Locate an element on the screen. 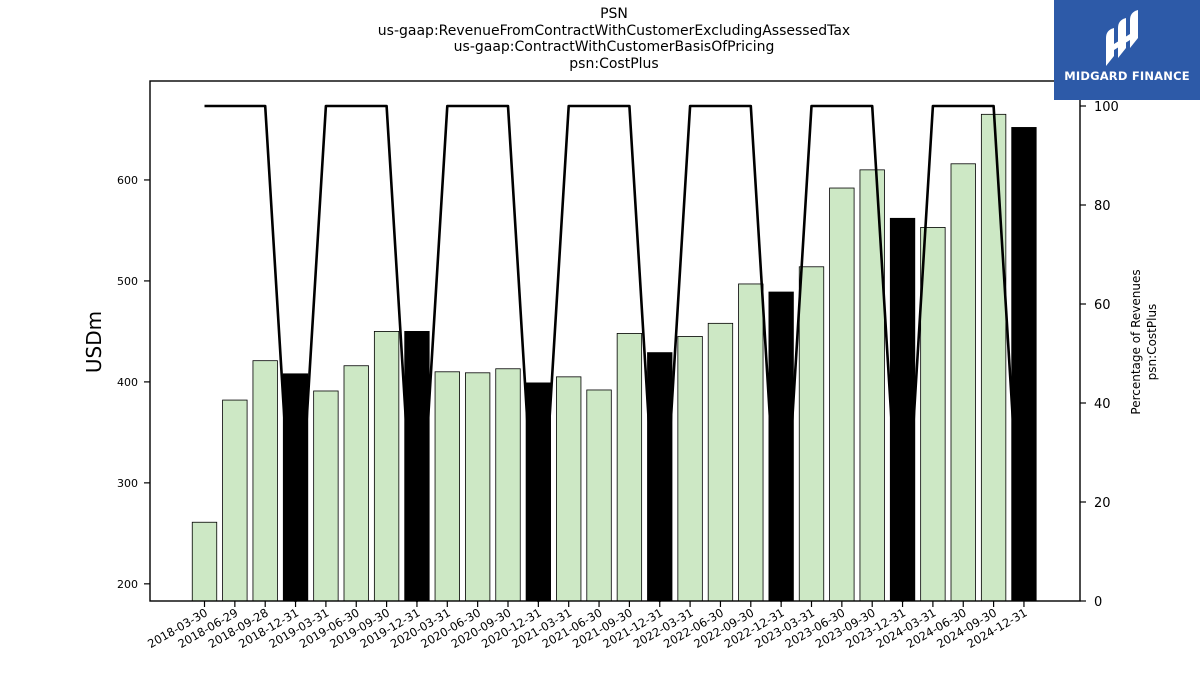 The image size is (1200, 675). y2-axis-label: Percentage of Revenues is located at coordinates (1136, 341).